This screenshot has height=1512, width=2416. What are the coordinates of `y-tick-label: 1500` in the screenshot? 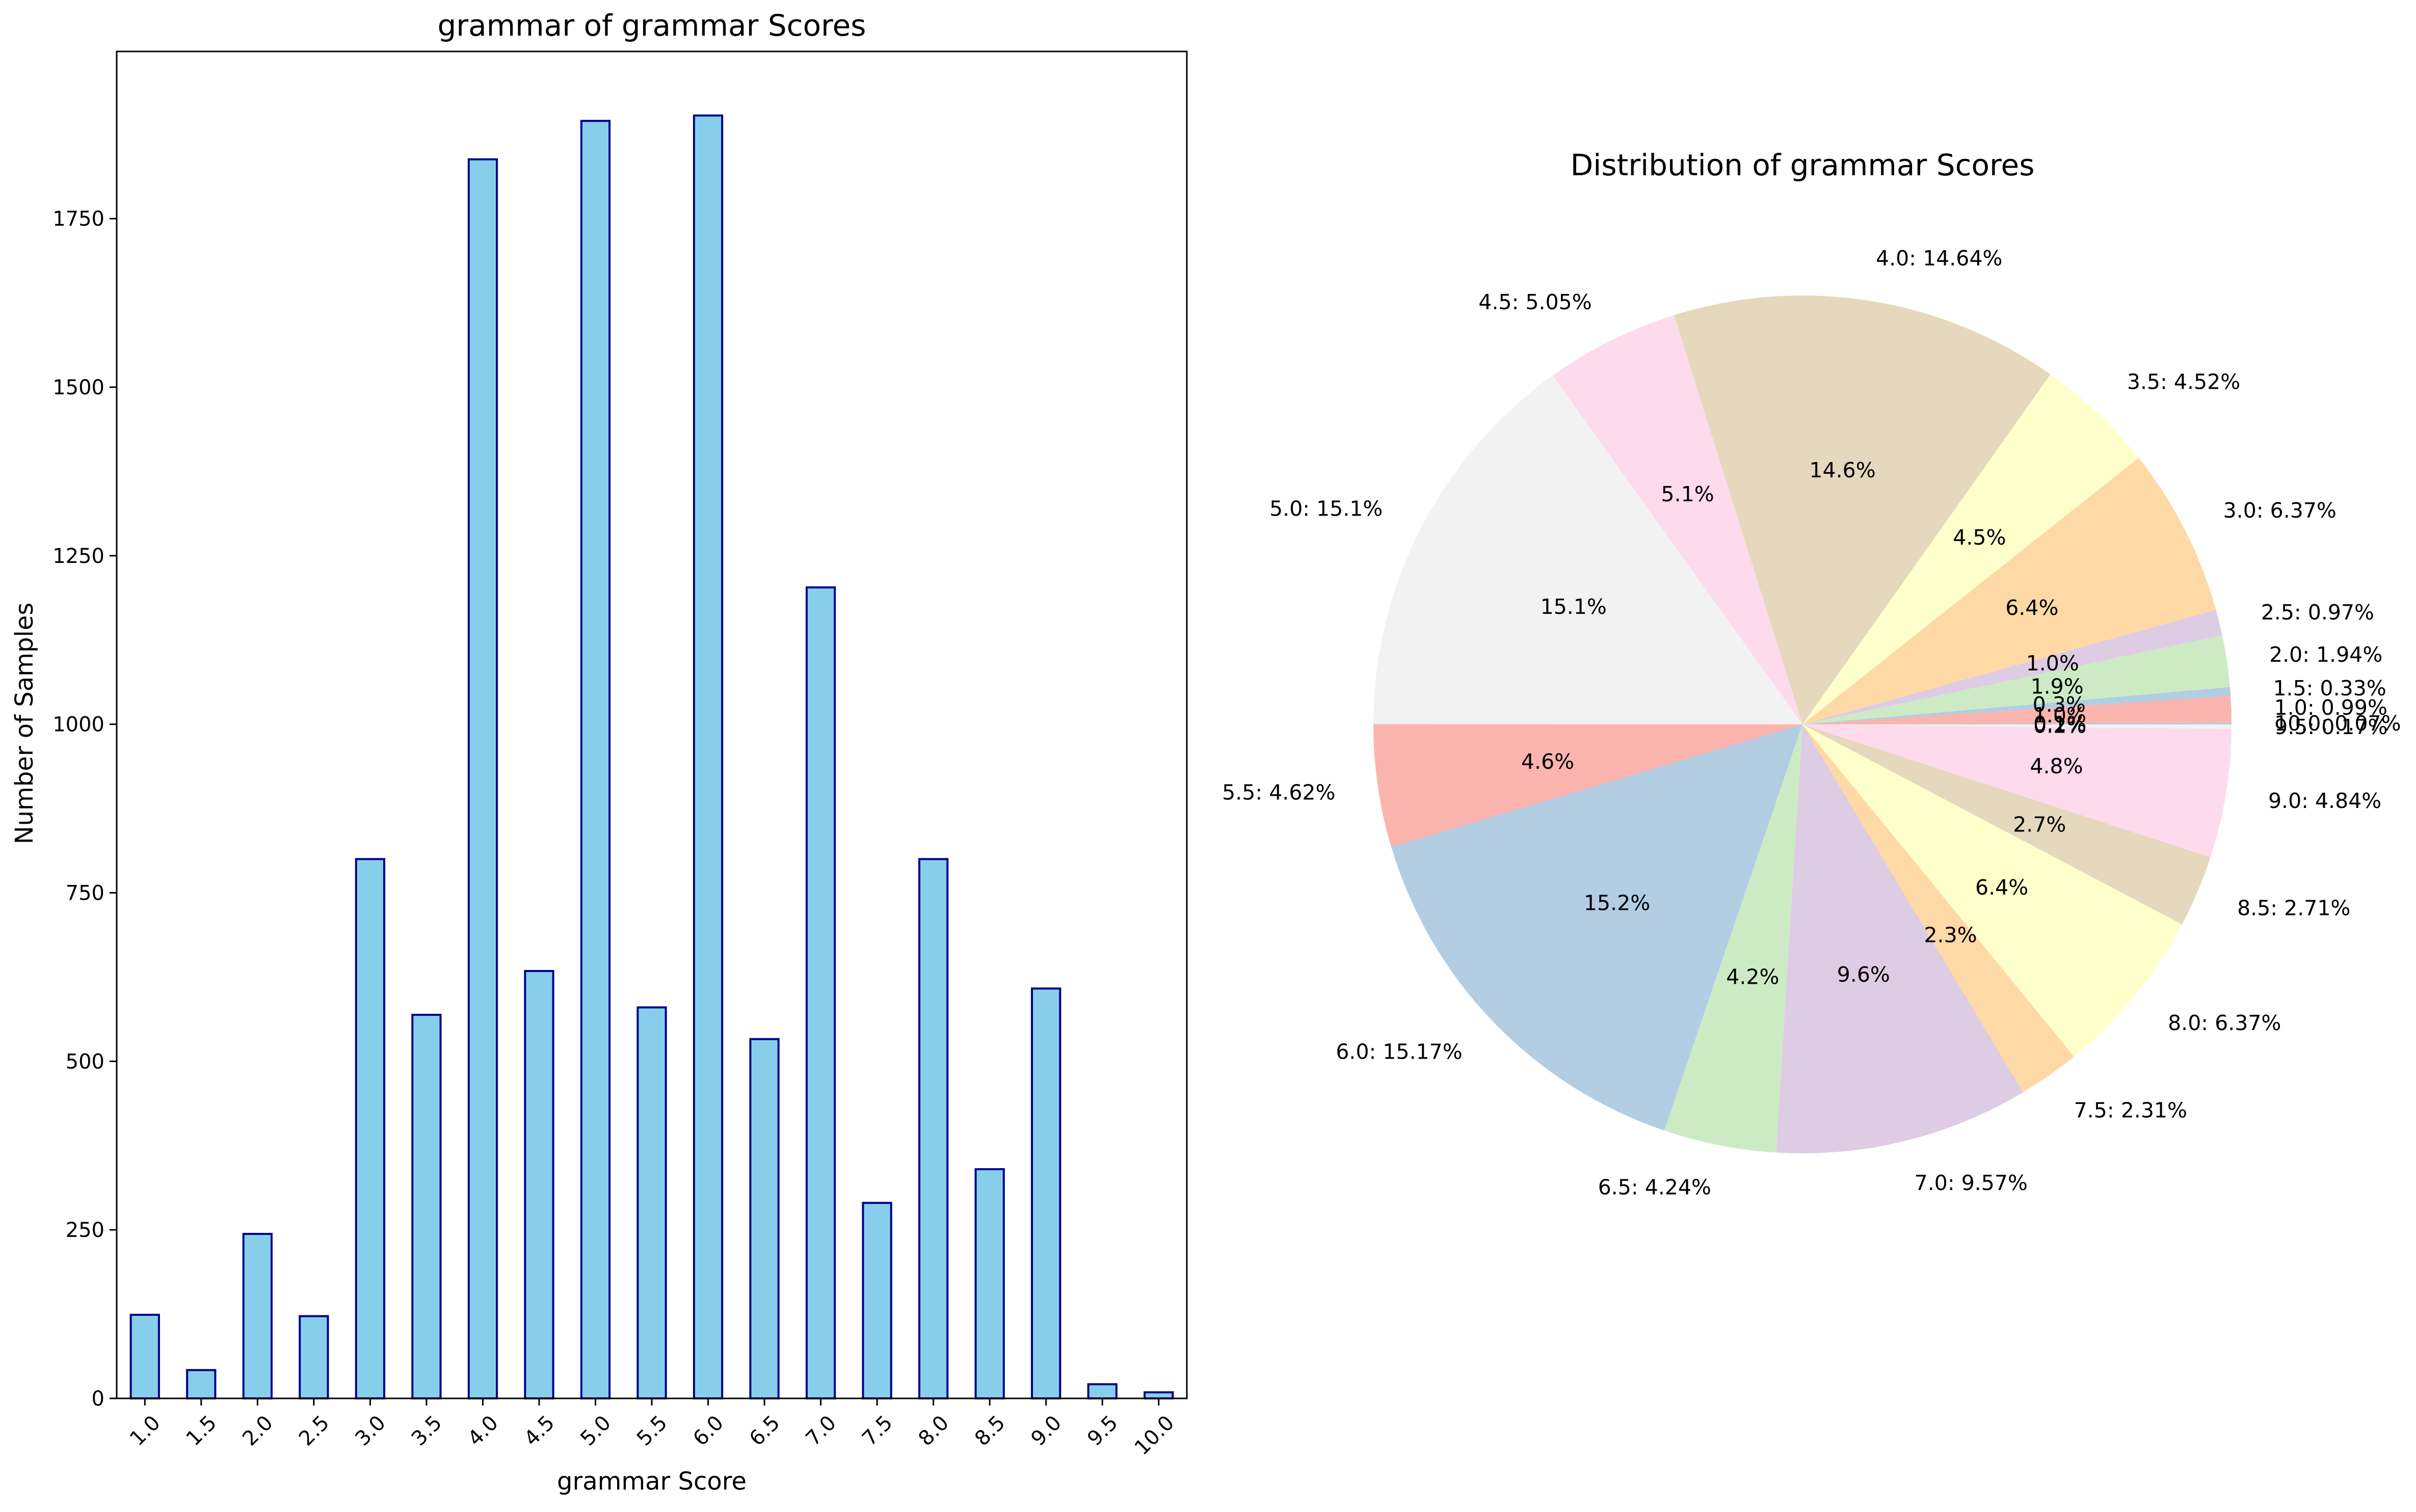 It's located at (78, 387).